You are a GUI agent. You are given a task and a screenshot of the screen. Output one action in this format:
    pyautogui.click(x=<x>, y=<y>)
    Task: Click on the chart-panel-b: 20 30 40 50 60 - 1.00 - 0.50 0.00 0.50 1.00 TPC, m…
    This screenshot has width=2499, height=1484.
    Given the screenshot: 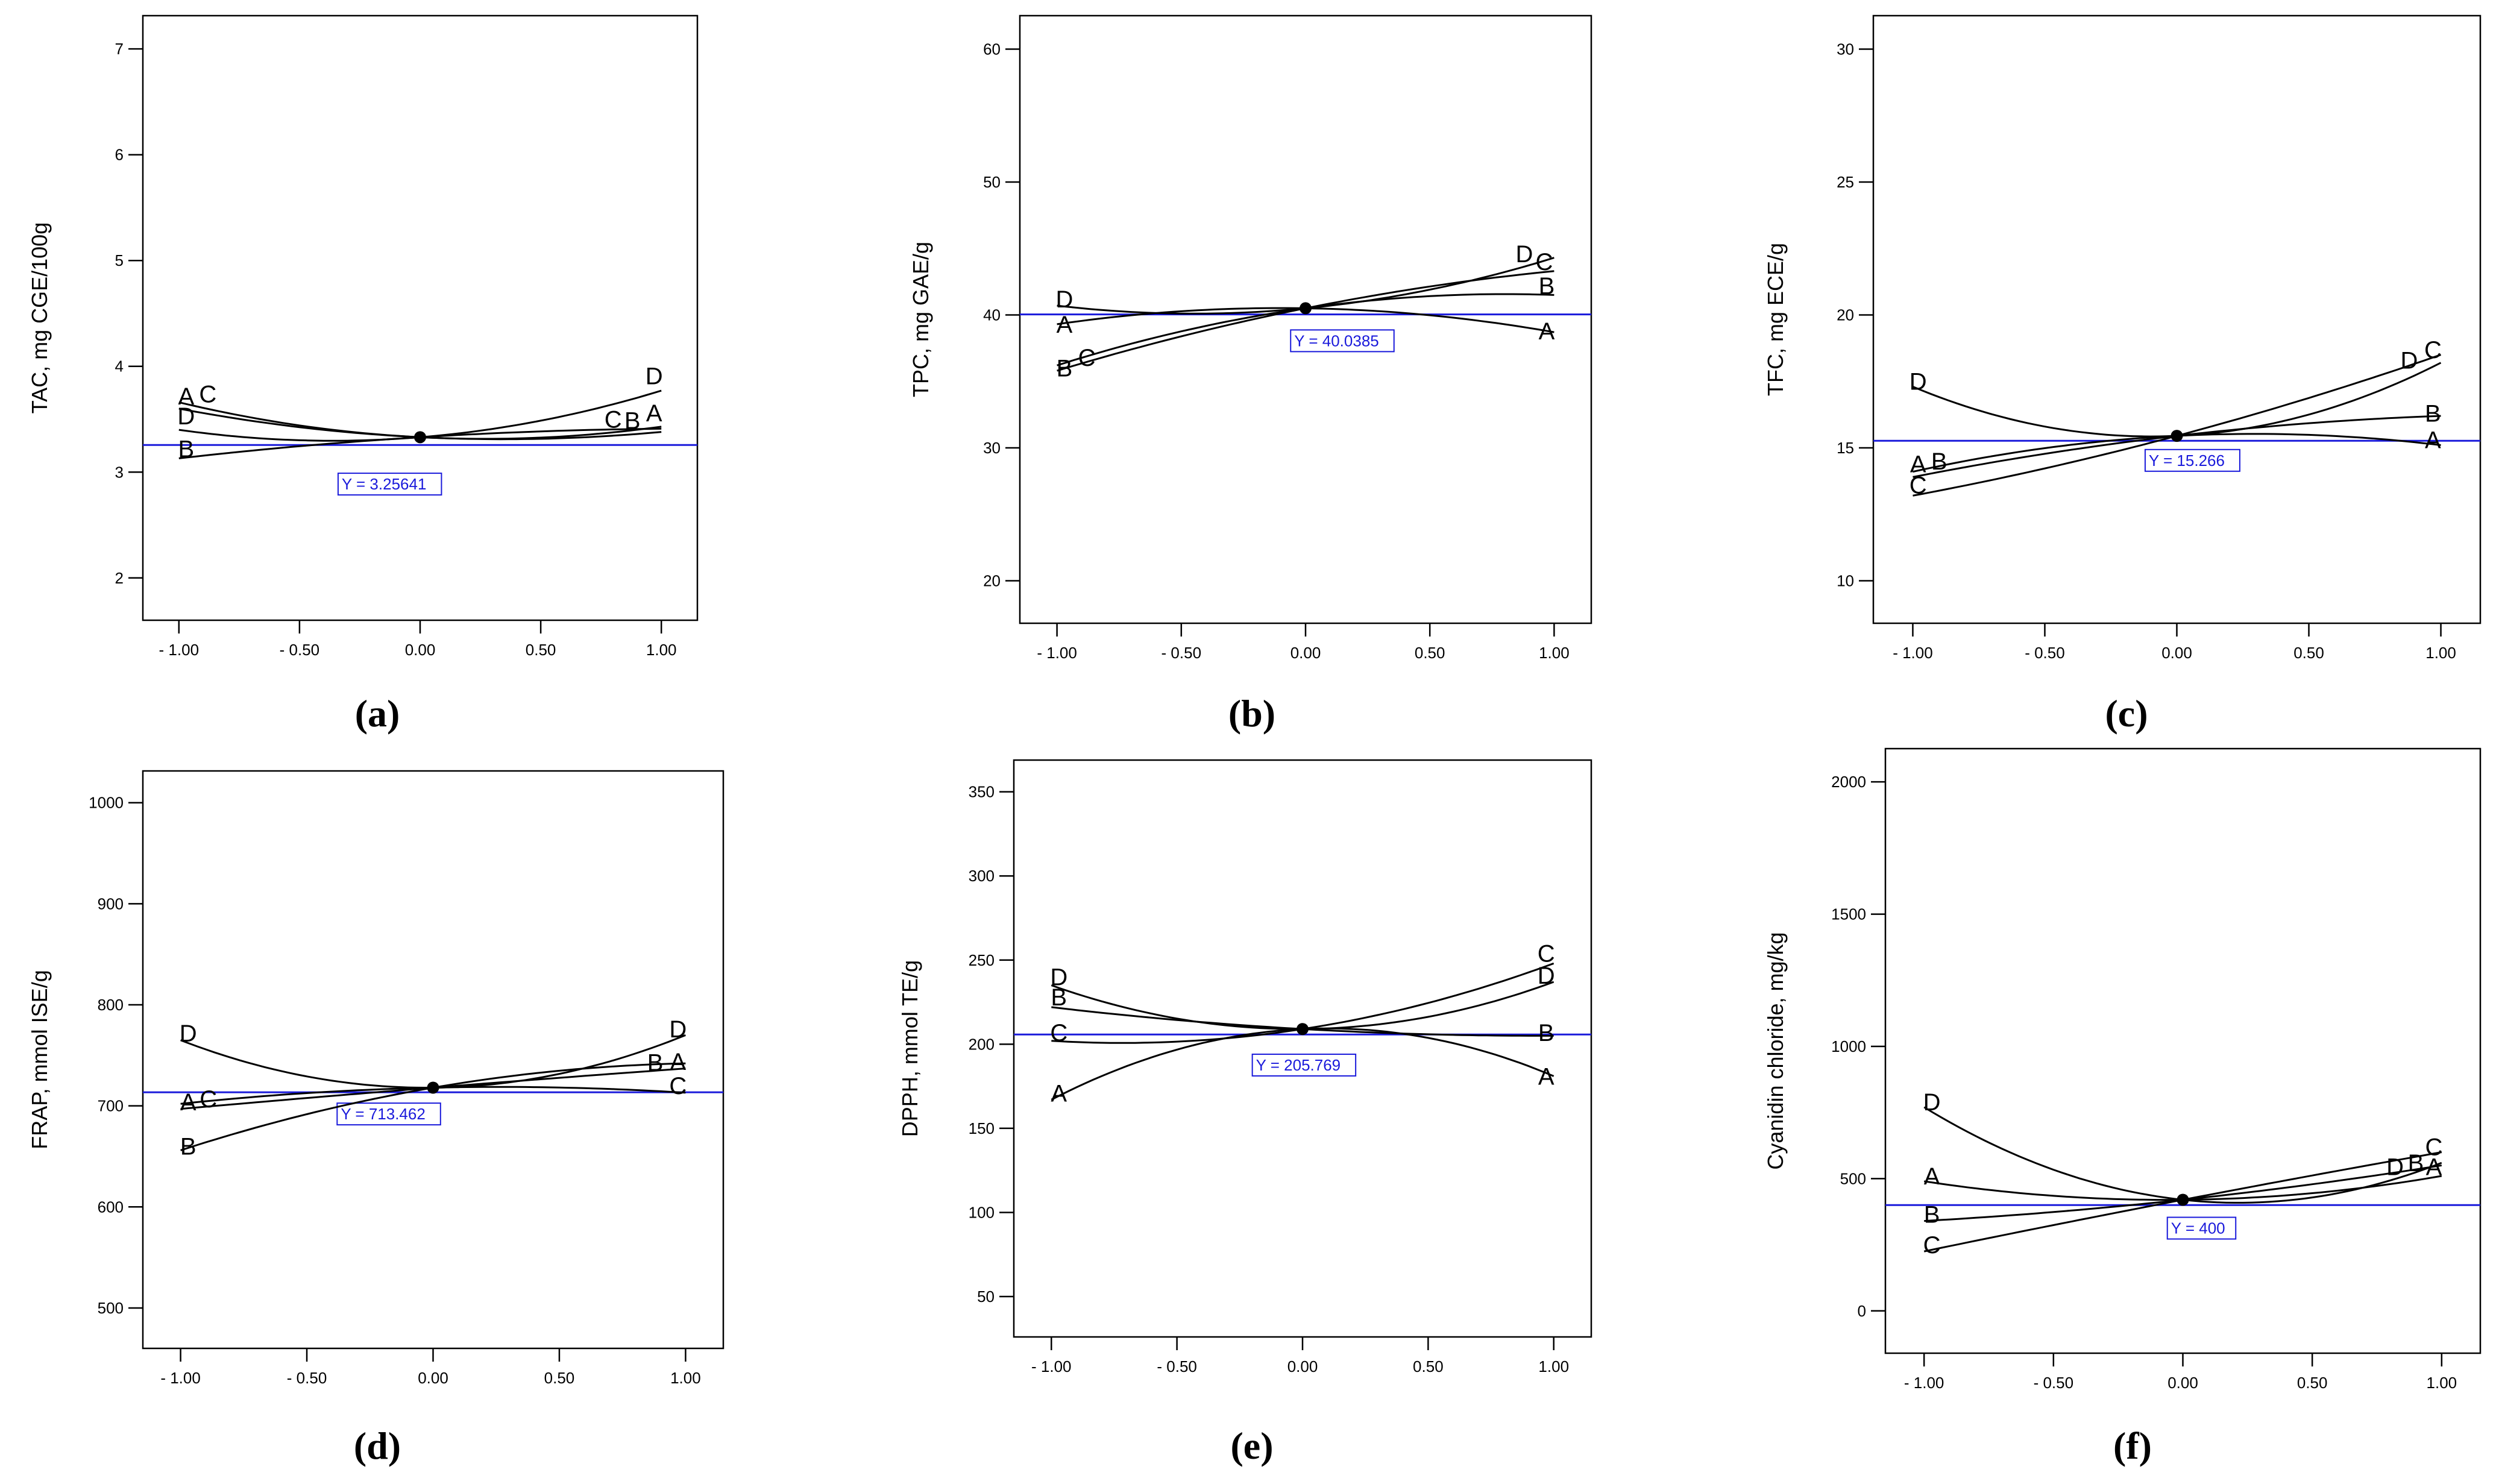 What is the action you would take?
    pyautogui.click(x=1250, y=375)
    